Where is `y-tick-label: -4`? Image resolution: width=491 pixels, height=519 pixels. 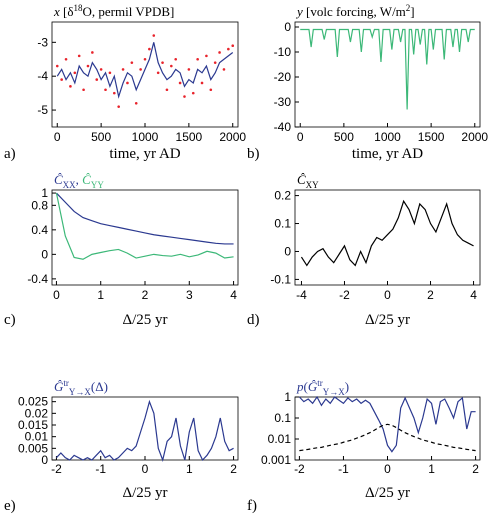 y-tick-label: -4 is located at coordinates (42, 76).